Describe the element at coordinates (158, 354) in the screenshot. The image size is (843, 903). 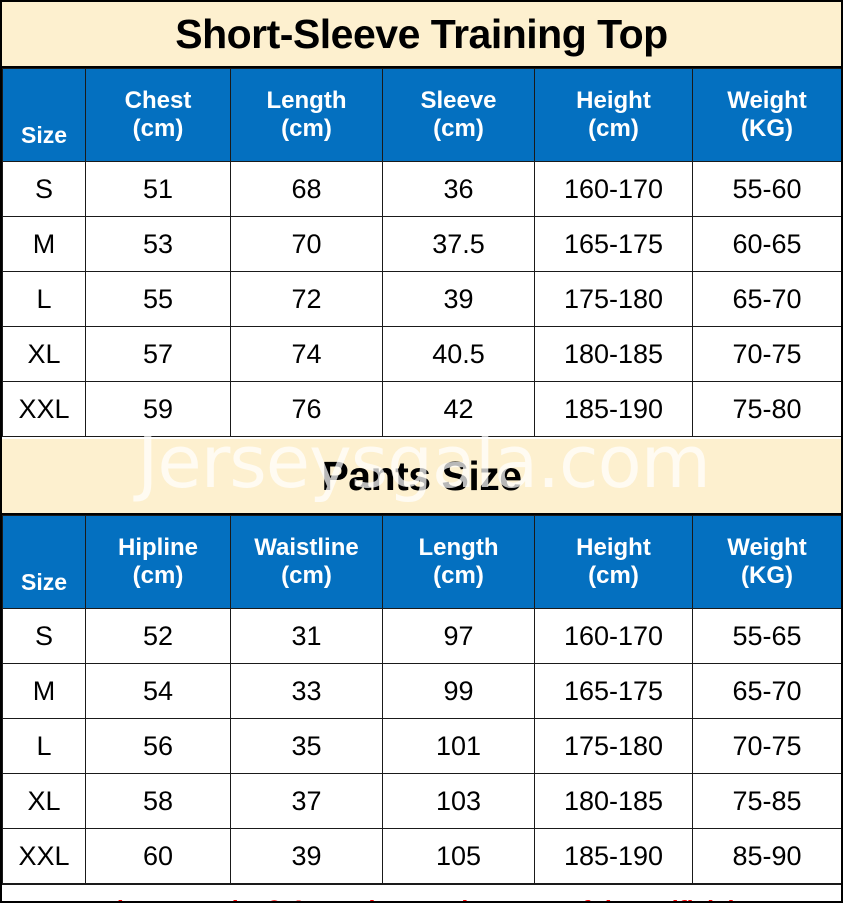
I see `cell-chest: 57` at that location.